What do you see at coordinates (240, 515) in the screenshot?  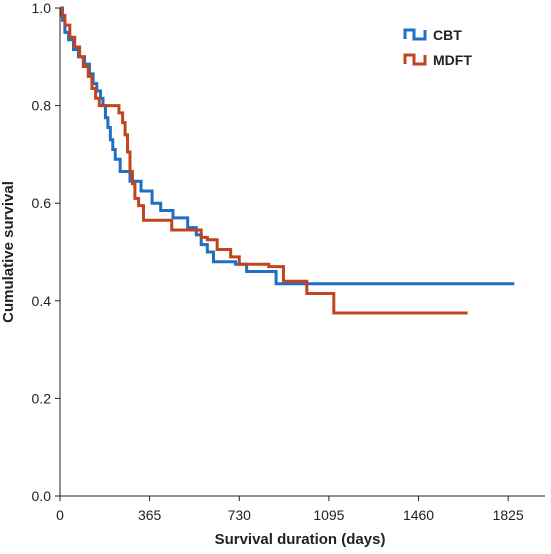 I see `x-tick-label: 730` at bounding box center [240, 515].